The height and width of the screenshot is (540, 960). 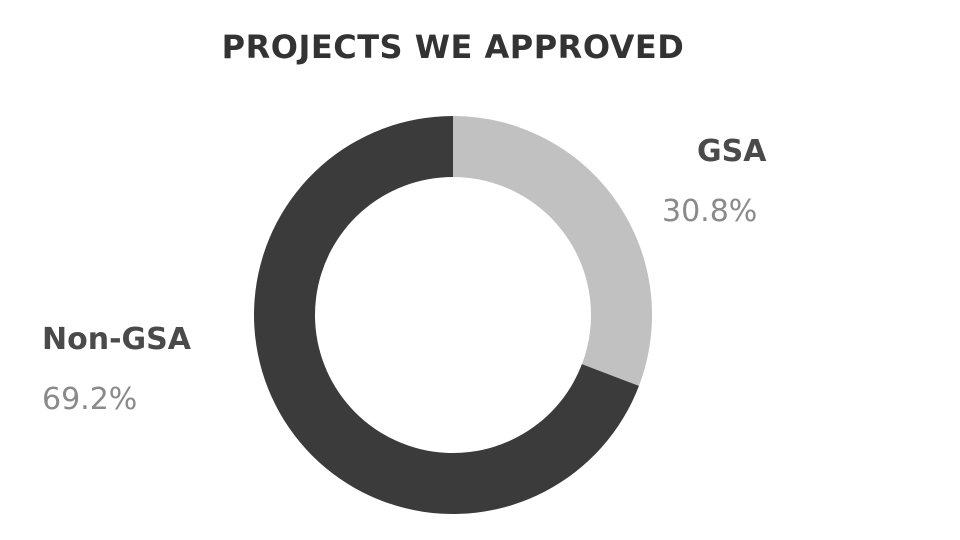 I want to click on donut-slice-gsa, so click(x=552, y=251).